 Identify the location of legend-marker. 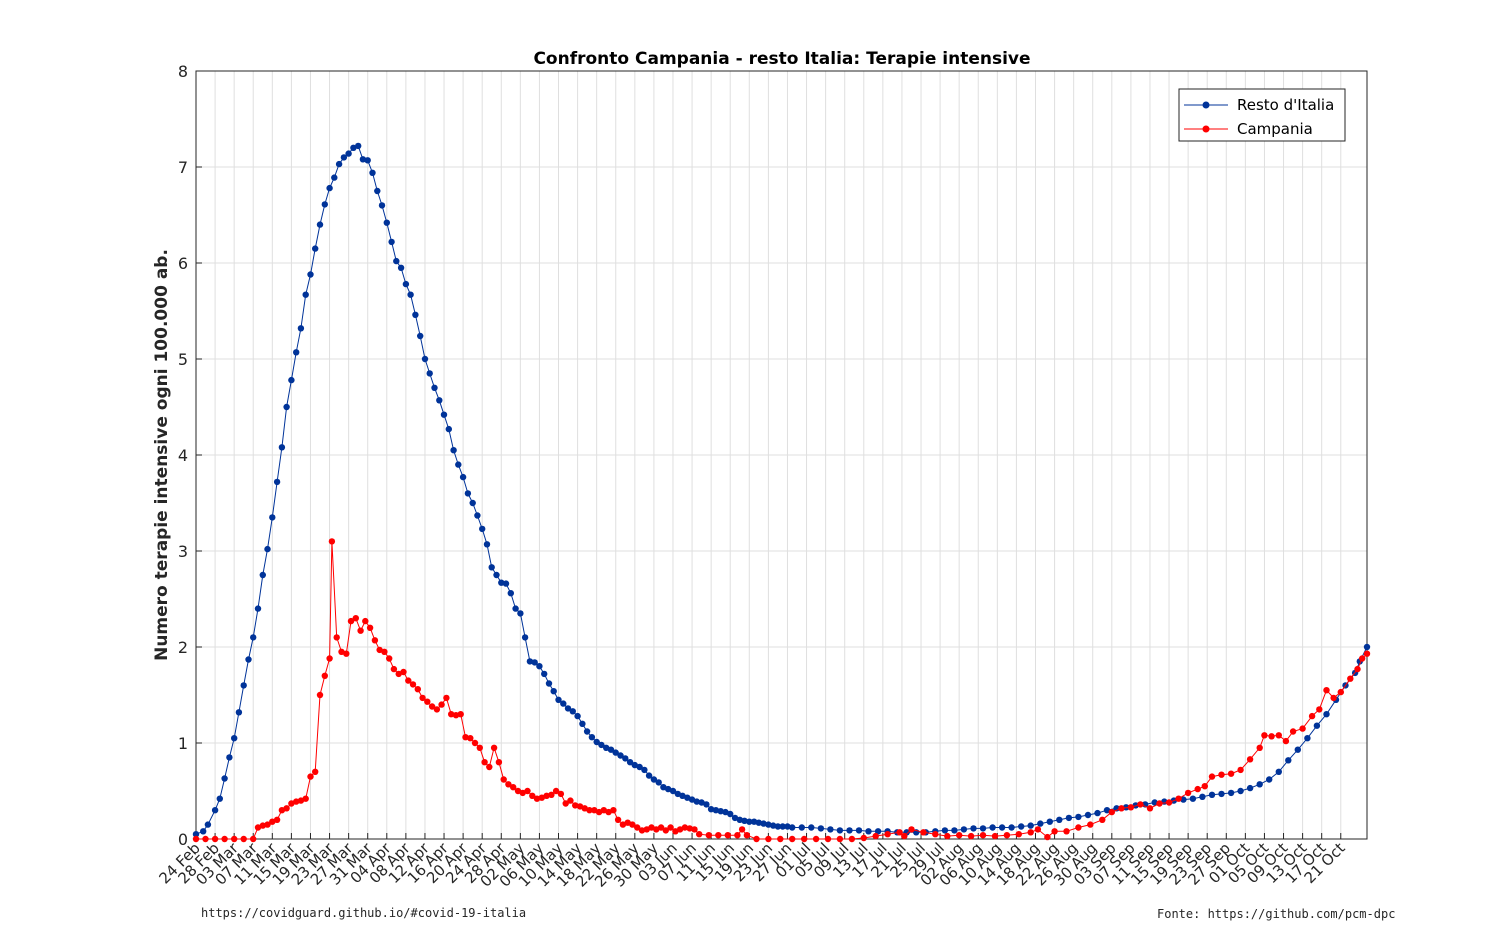
(1206, 129).